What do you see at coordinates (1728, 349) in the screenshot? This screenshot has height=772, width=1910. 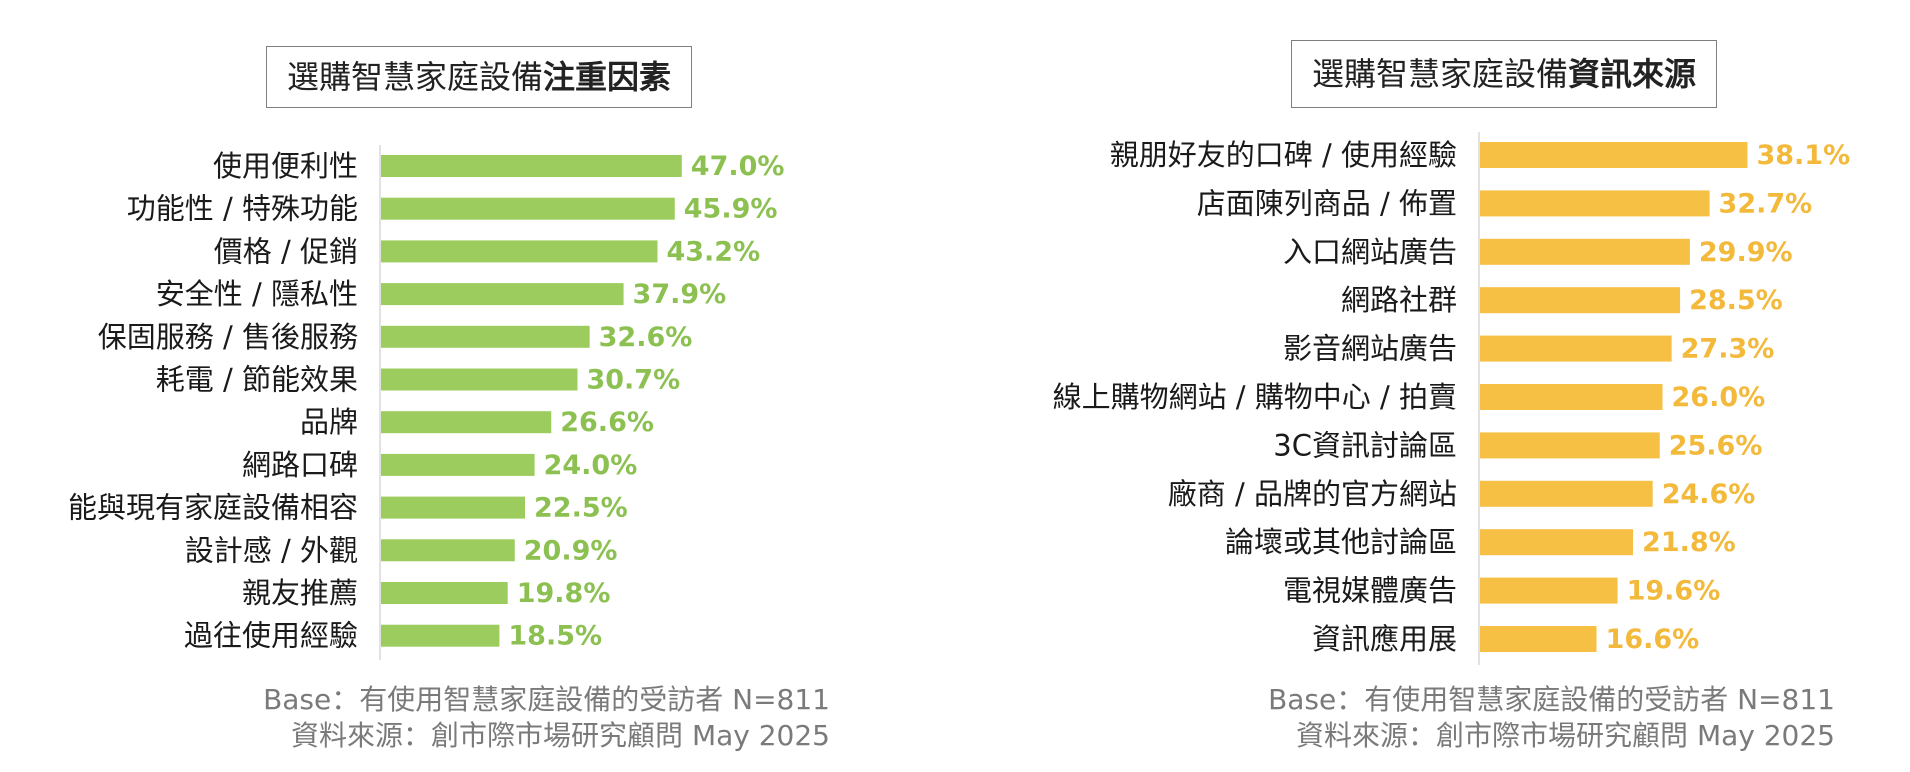 I see `data-label: 27.3%` at bounding box center [1728, 349].